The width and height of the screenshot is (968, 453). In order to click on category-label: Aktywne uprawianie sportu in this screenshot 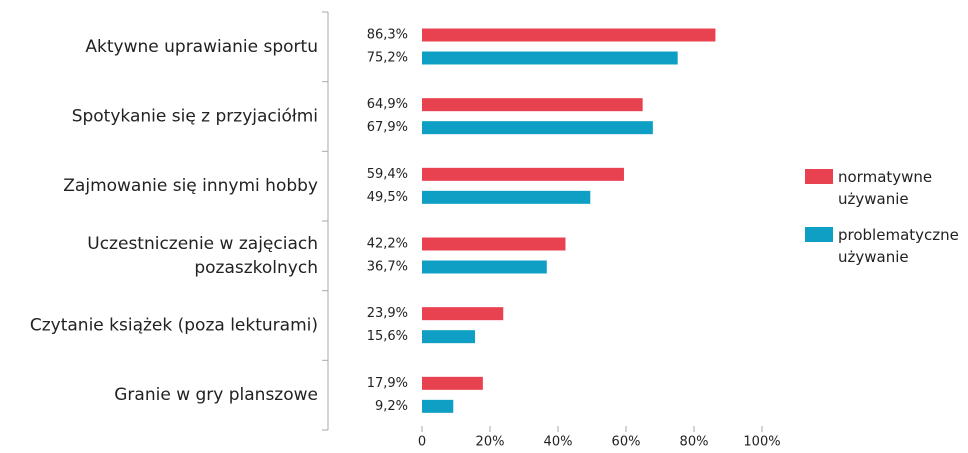, I will do `click(201, 47)`.